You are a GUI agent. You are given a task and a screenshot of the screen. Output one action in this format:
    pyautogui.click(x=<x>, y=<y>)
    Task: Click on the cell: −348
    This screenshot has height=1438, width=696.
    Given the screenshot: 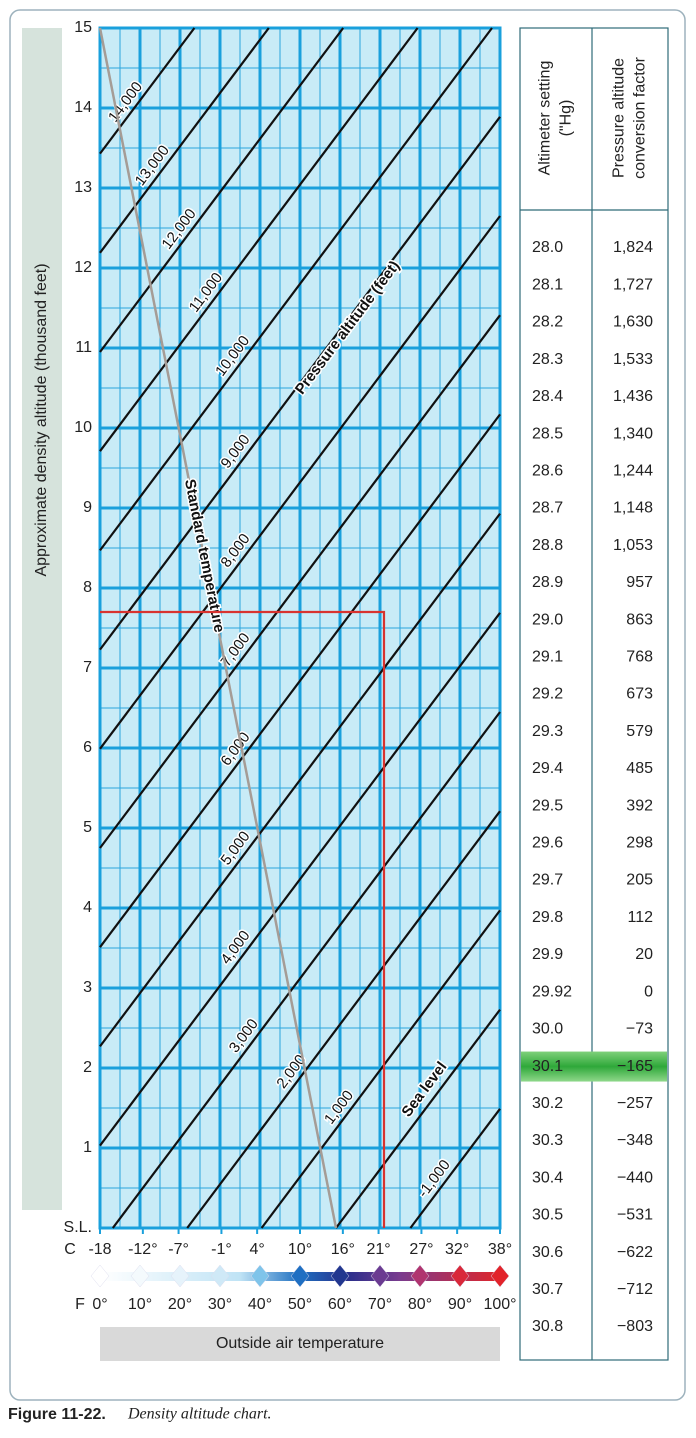 What is the action you would take?
    pyautogui.click(x=635, y=1140)
    